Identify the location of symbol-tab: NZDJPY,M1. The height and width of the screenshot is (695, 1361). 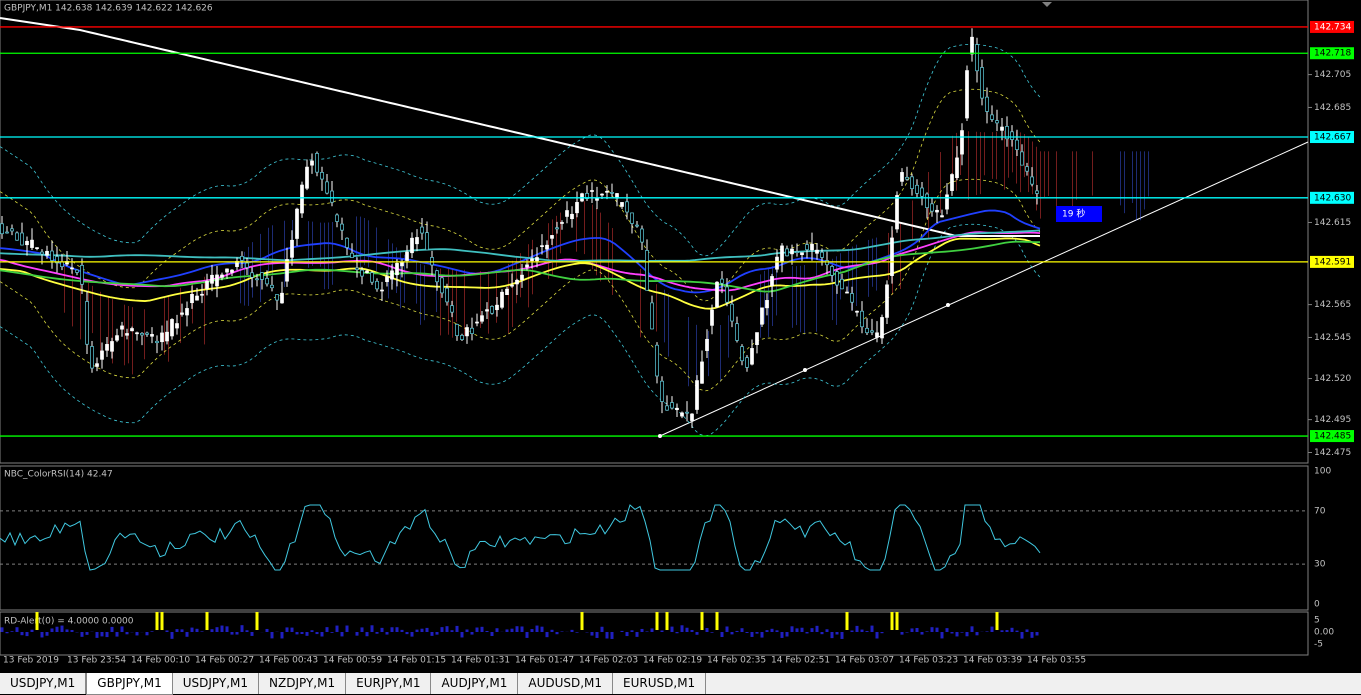
(302, 683).